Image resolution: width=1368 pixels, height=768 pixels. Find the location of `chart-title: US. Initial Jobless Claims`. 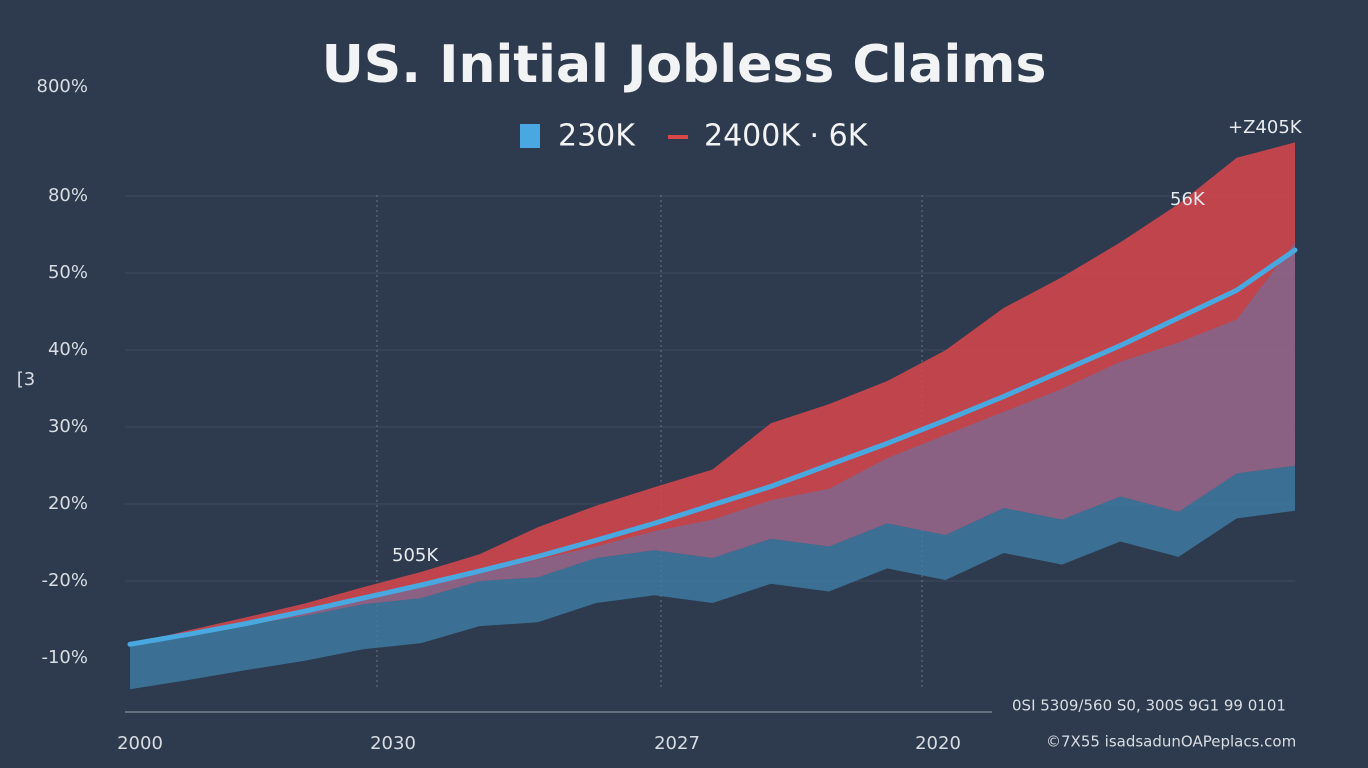

chart-title: US. Initial Jobless Claims is located at coordinates (684, 65).